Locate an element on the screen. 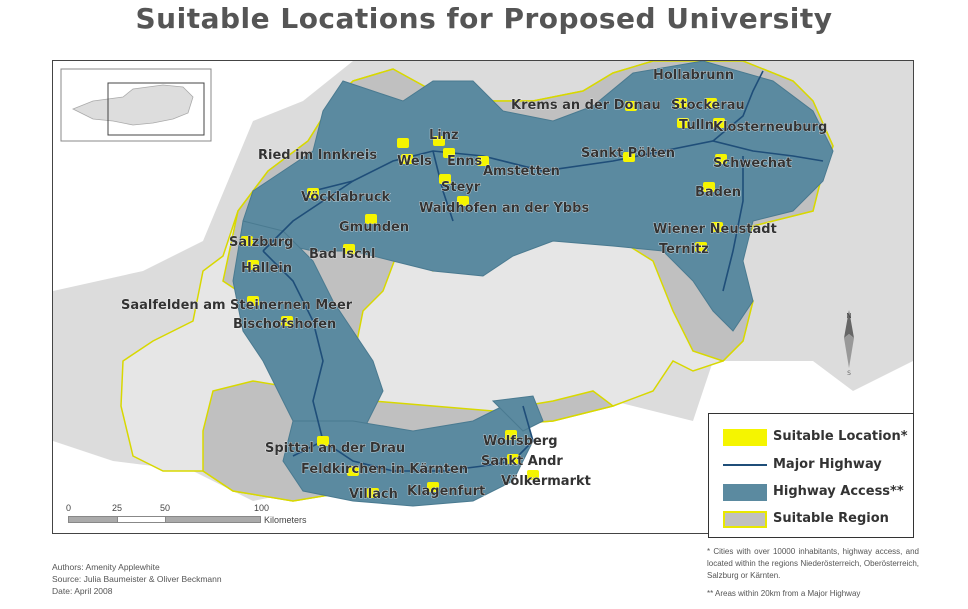 This screenshot has width=968, height=609. legend-label-suitable-region: Suitable Region is located at coordinates (831, 518).